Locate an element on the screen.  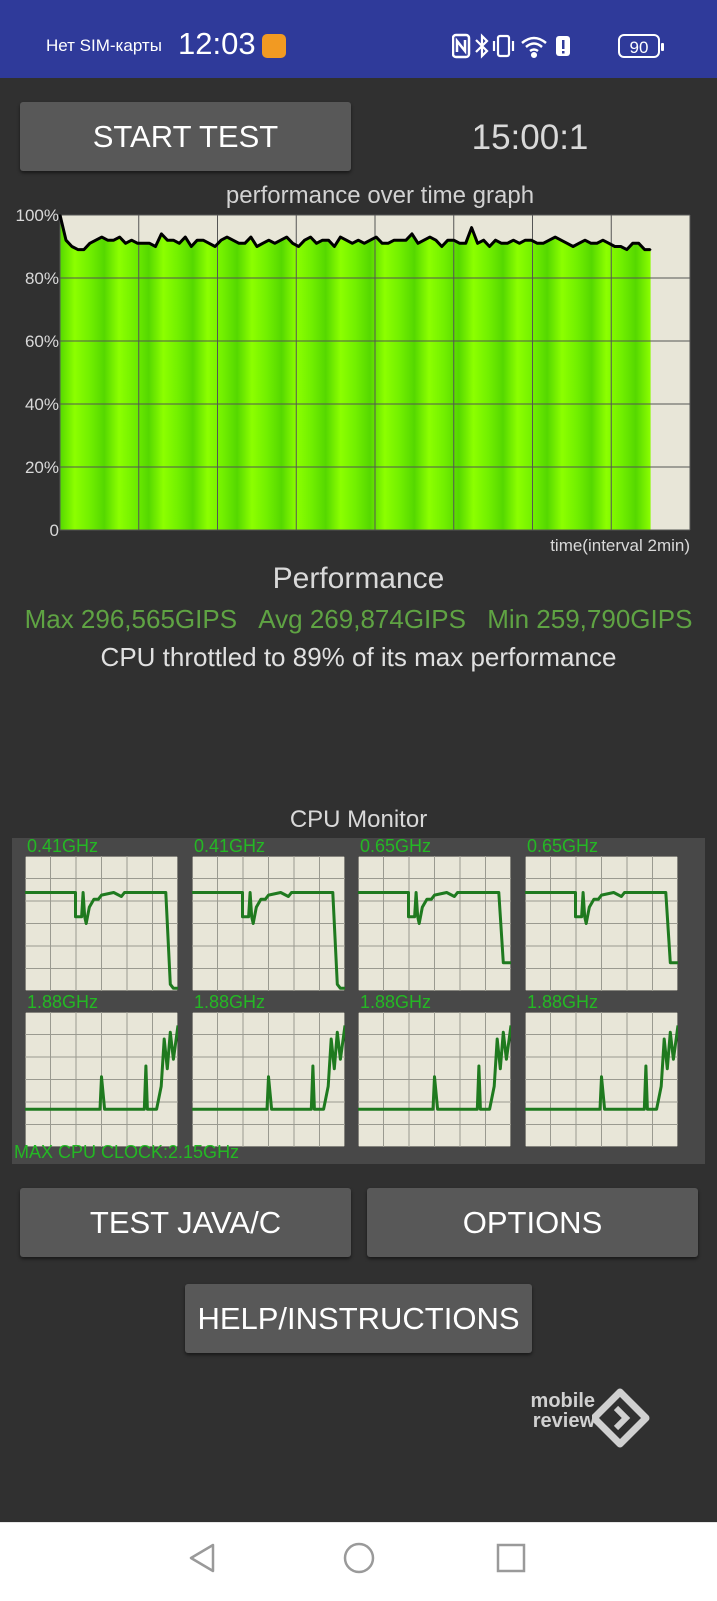
avg-performance: Avg 269,874GIPS is located at coordinates (362, 619).